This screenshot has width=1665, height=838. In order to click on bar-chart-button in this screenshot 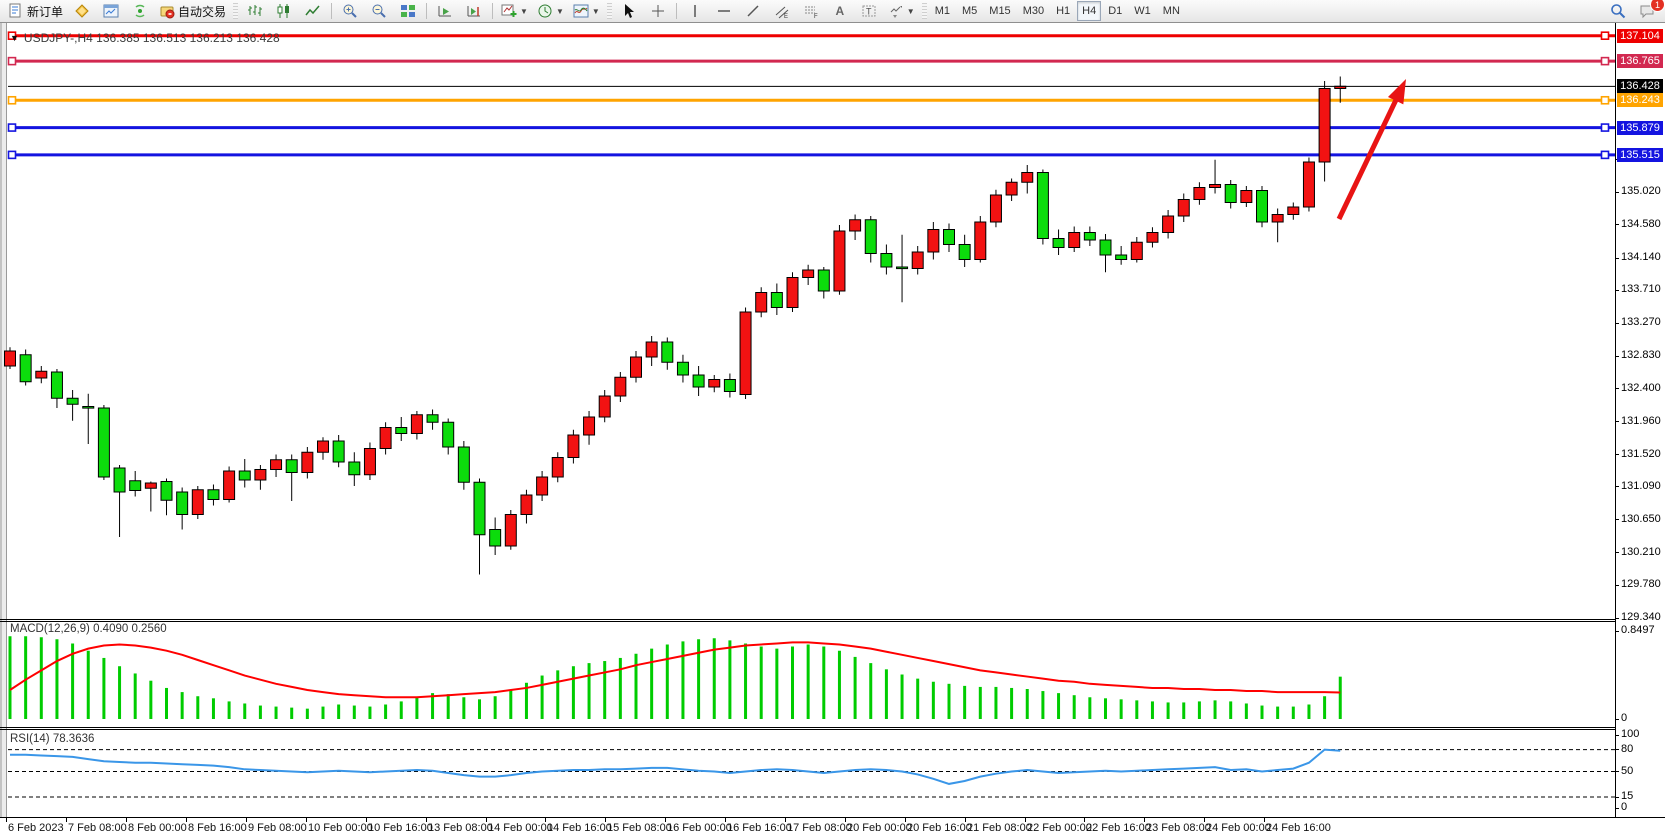, I will do `click(255, 11)`.